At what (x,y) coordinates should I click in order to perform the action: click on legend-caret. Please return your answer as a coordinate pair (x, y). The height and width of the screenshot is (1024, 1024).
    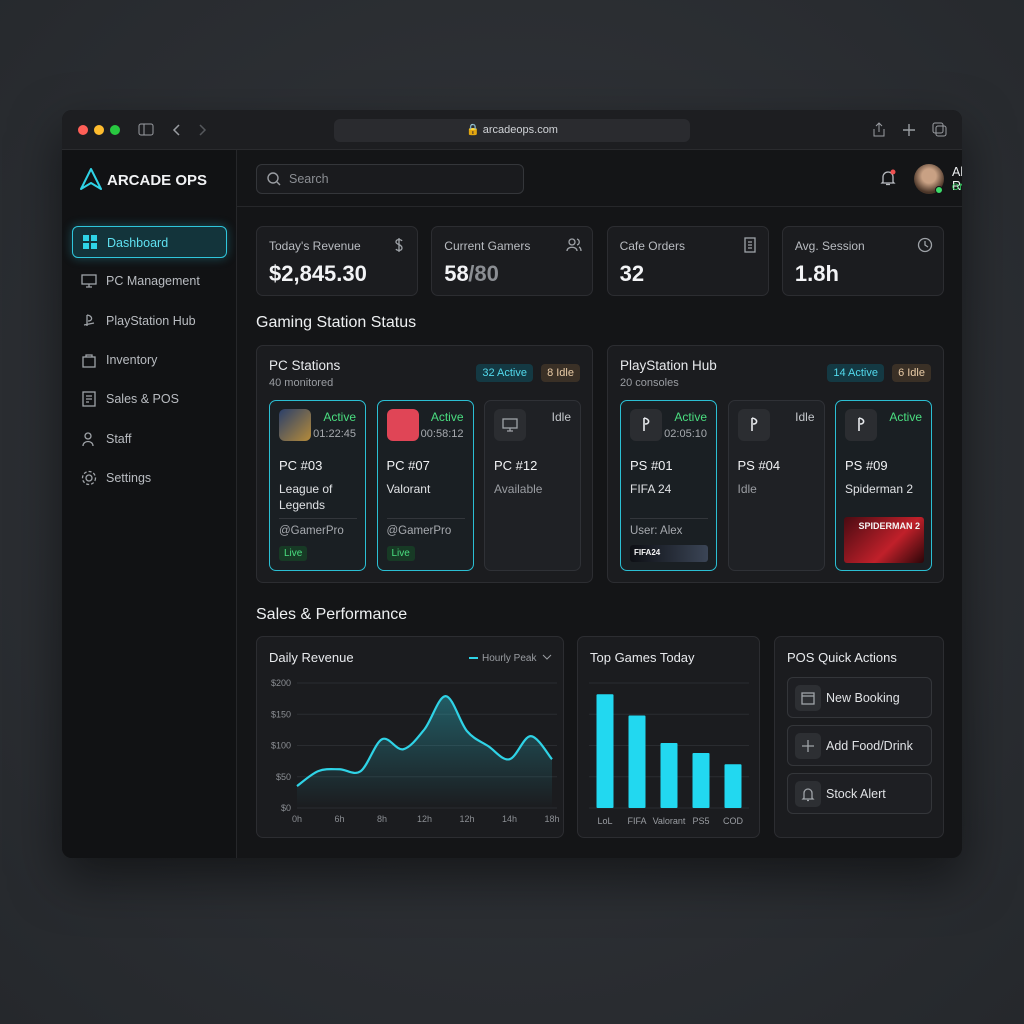
    Looking at the image, I should click on (547, 657).